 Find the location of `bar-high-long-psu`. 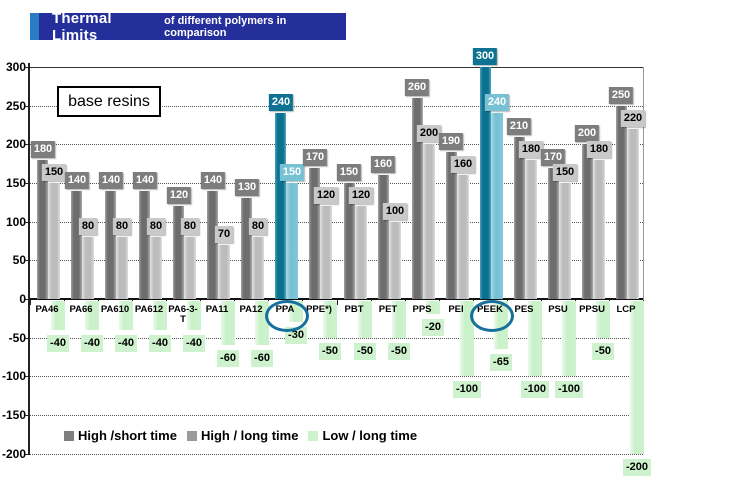

bar-high-long-psu is located at coordinates (565, 241).